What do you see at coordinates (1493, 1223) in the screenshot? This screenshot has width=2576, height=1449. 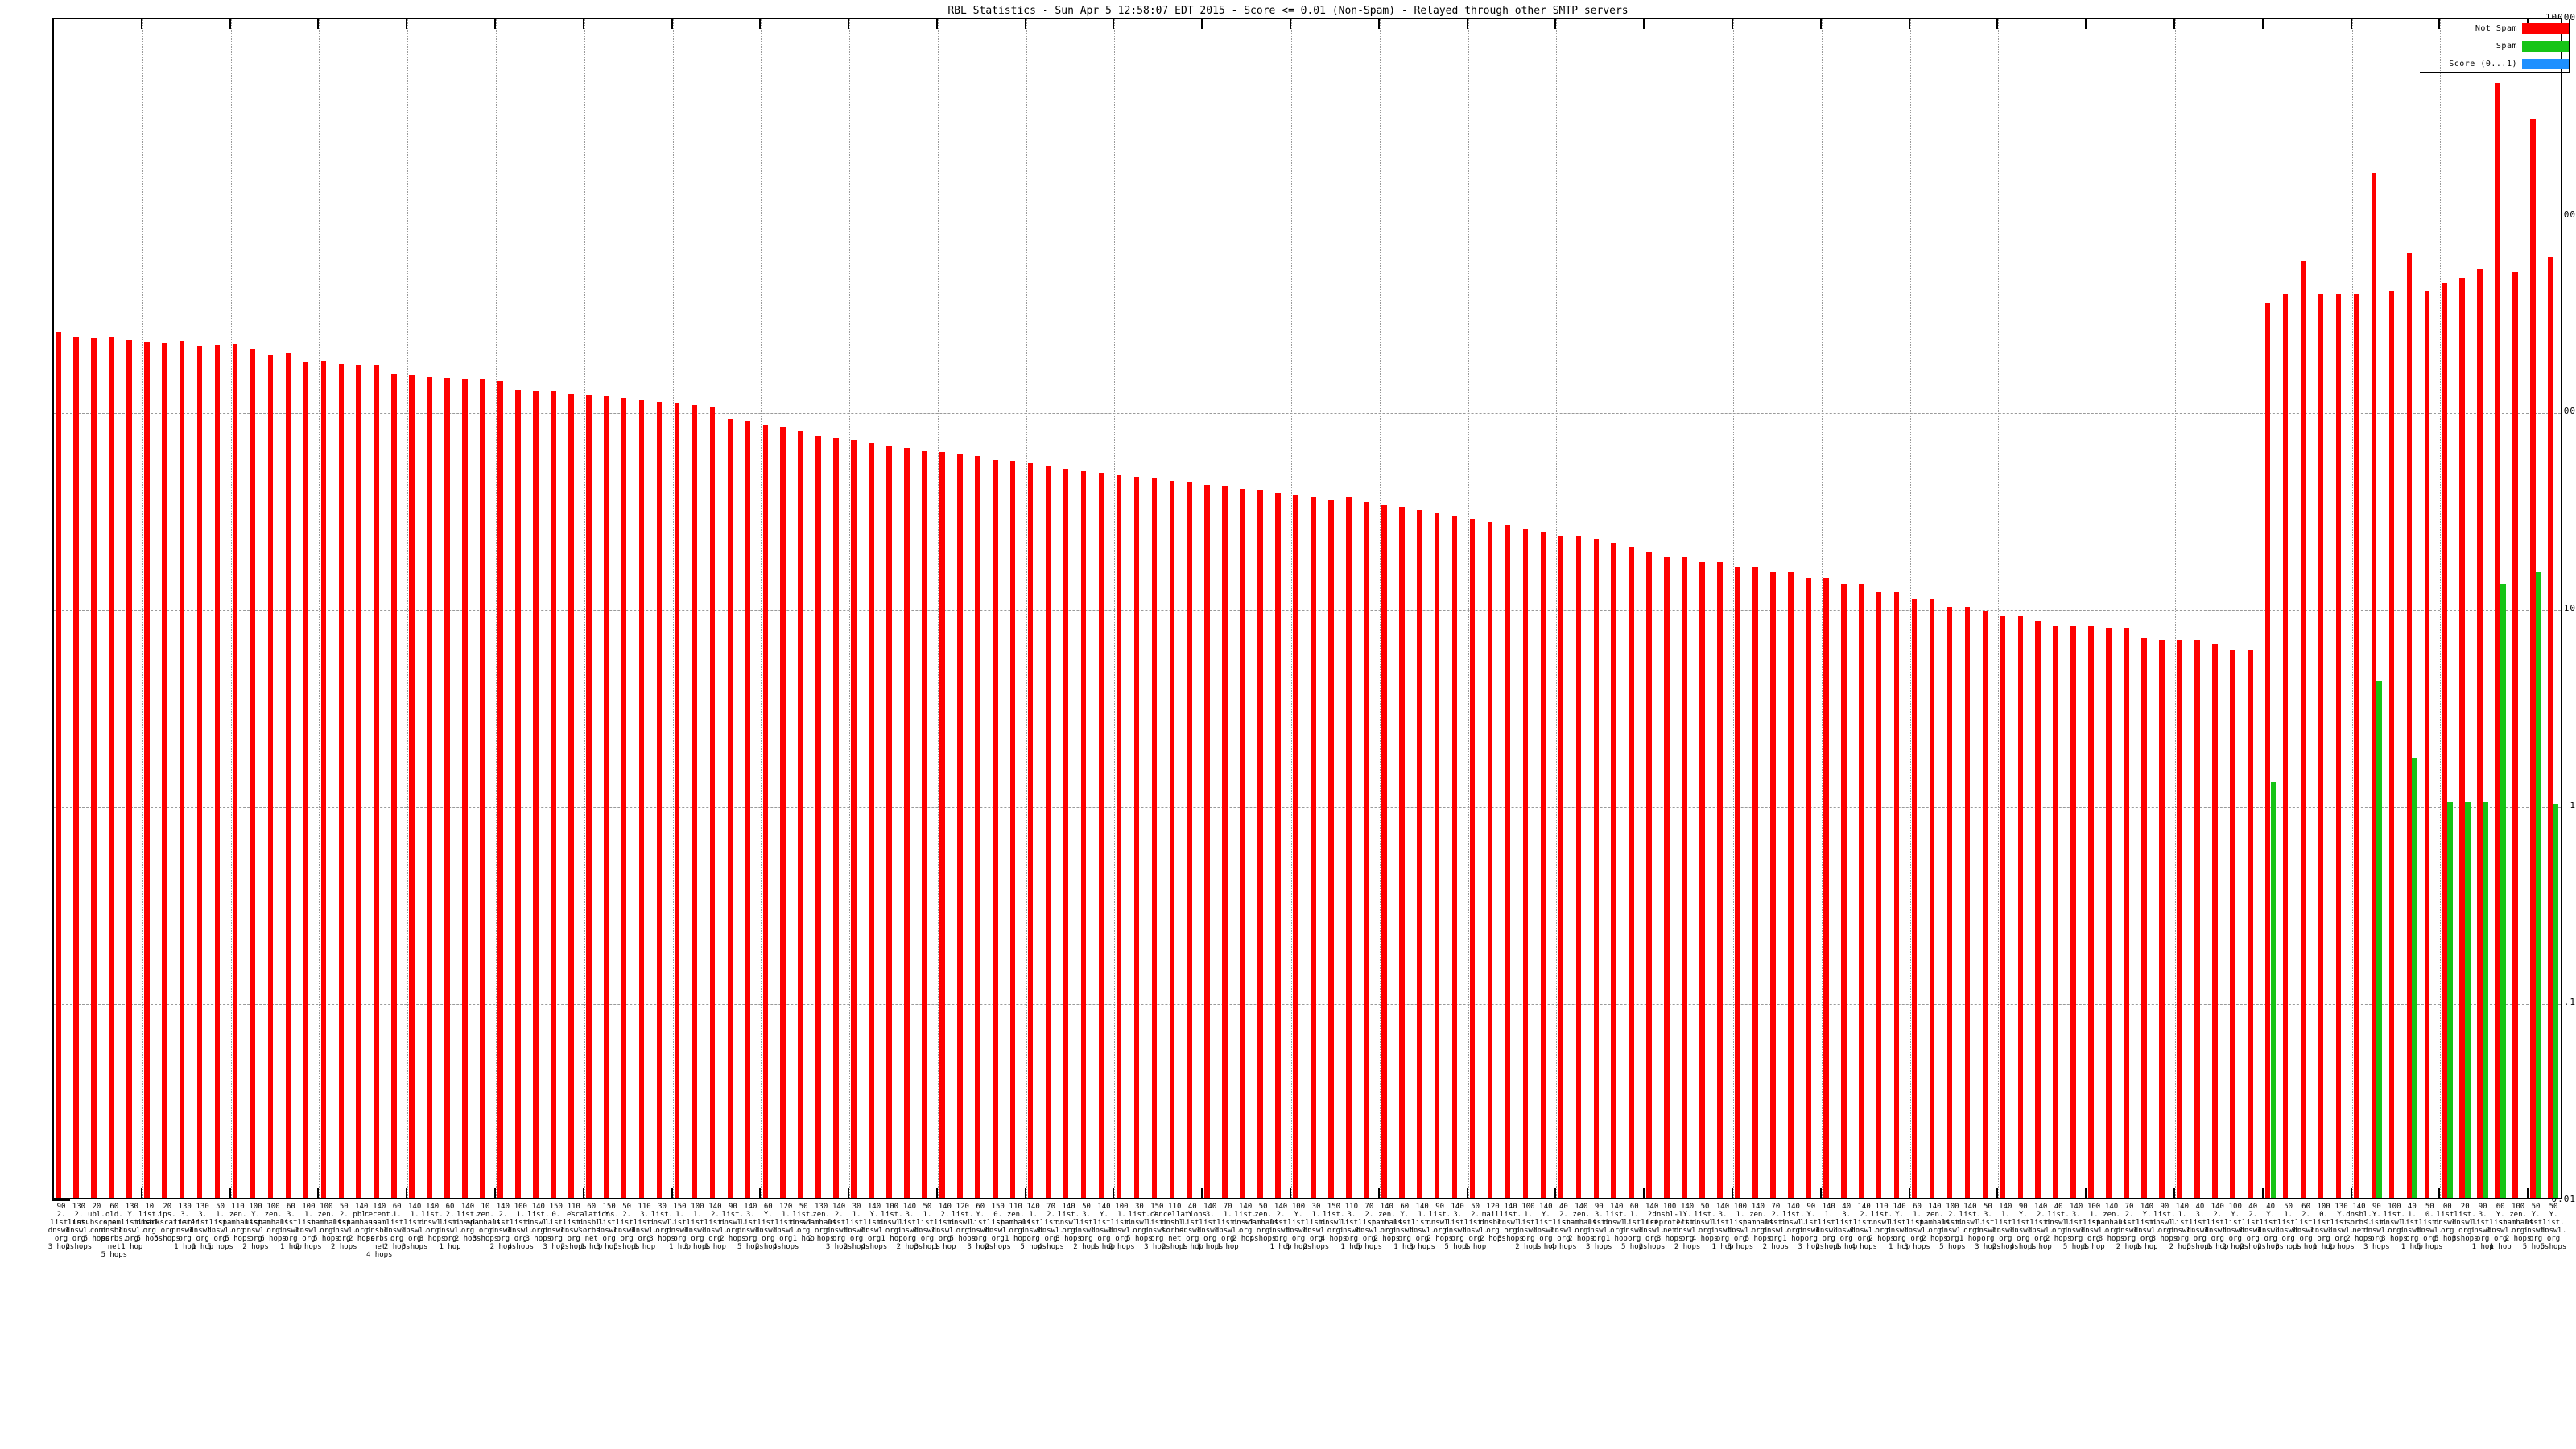 I see `x-axis-label: 120 mail. dnsbl. org 2 hops` at bounding box center [1493, 1223].